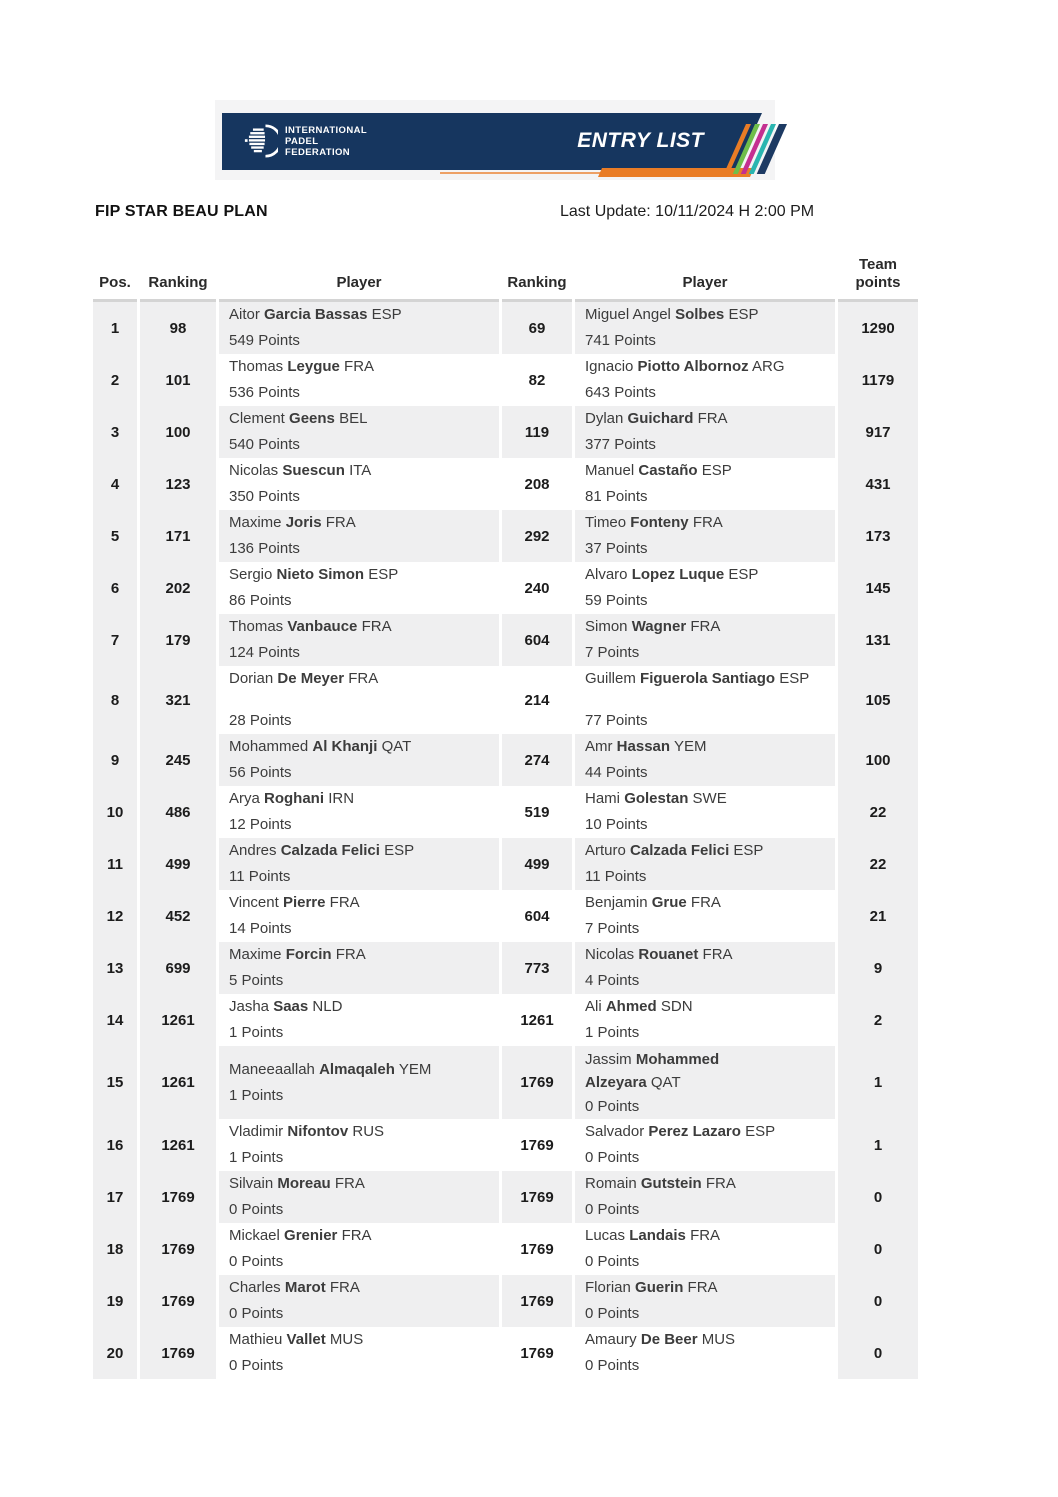  Describe the element at coordinates (326, 141) in the screenshot. I see `ipf-logo-text: INTERNATIONAL PADEL FEDERATION` at that location.